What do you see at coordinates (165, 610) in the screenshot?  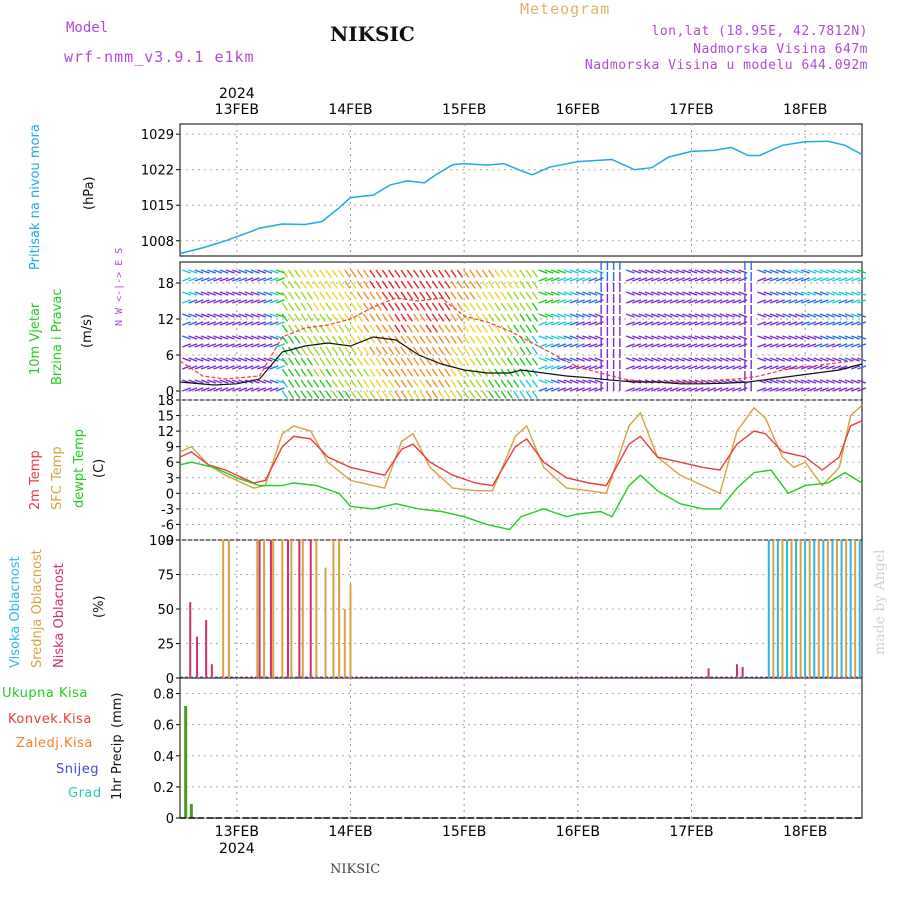 I see `y-tick-label: 50` at bounding box center [165, 610].